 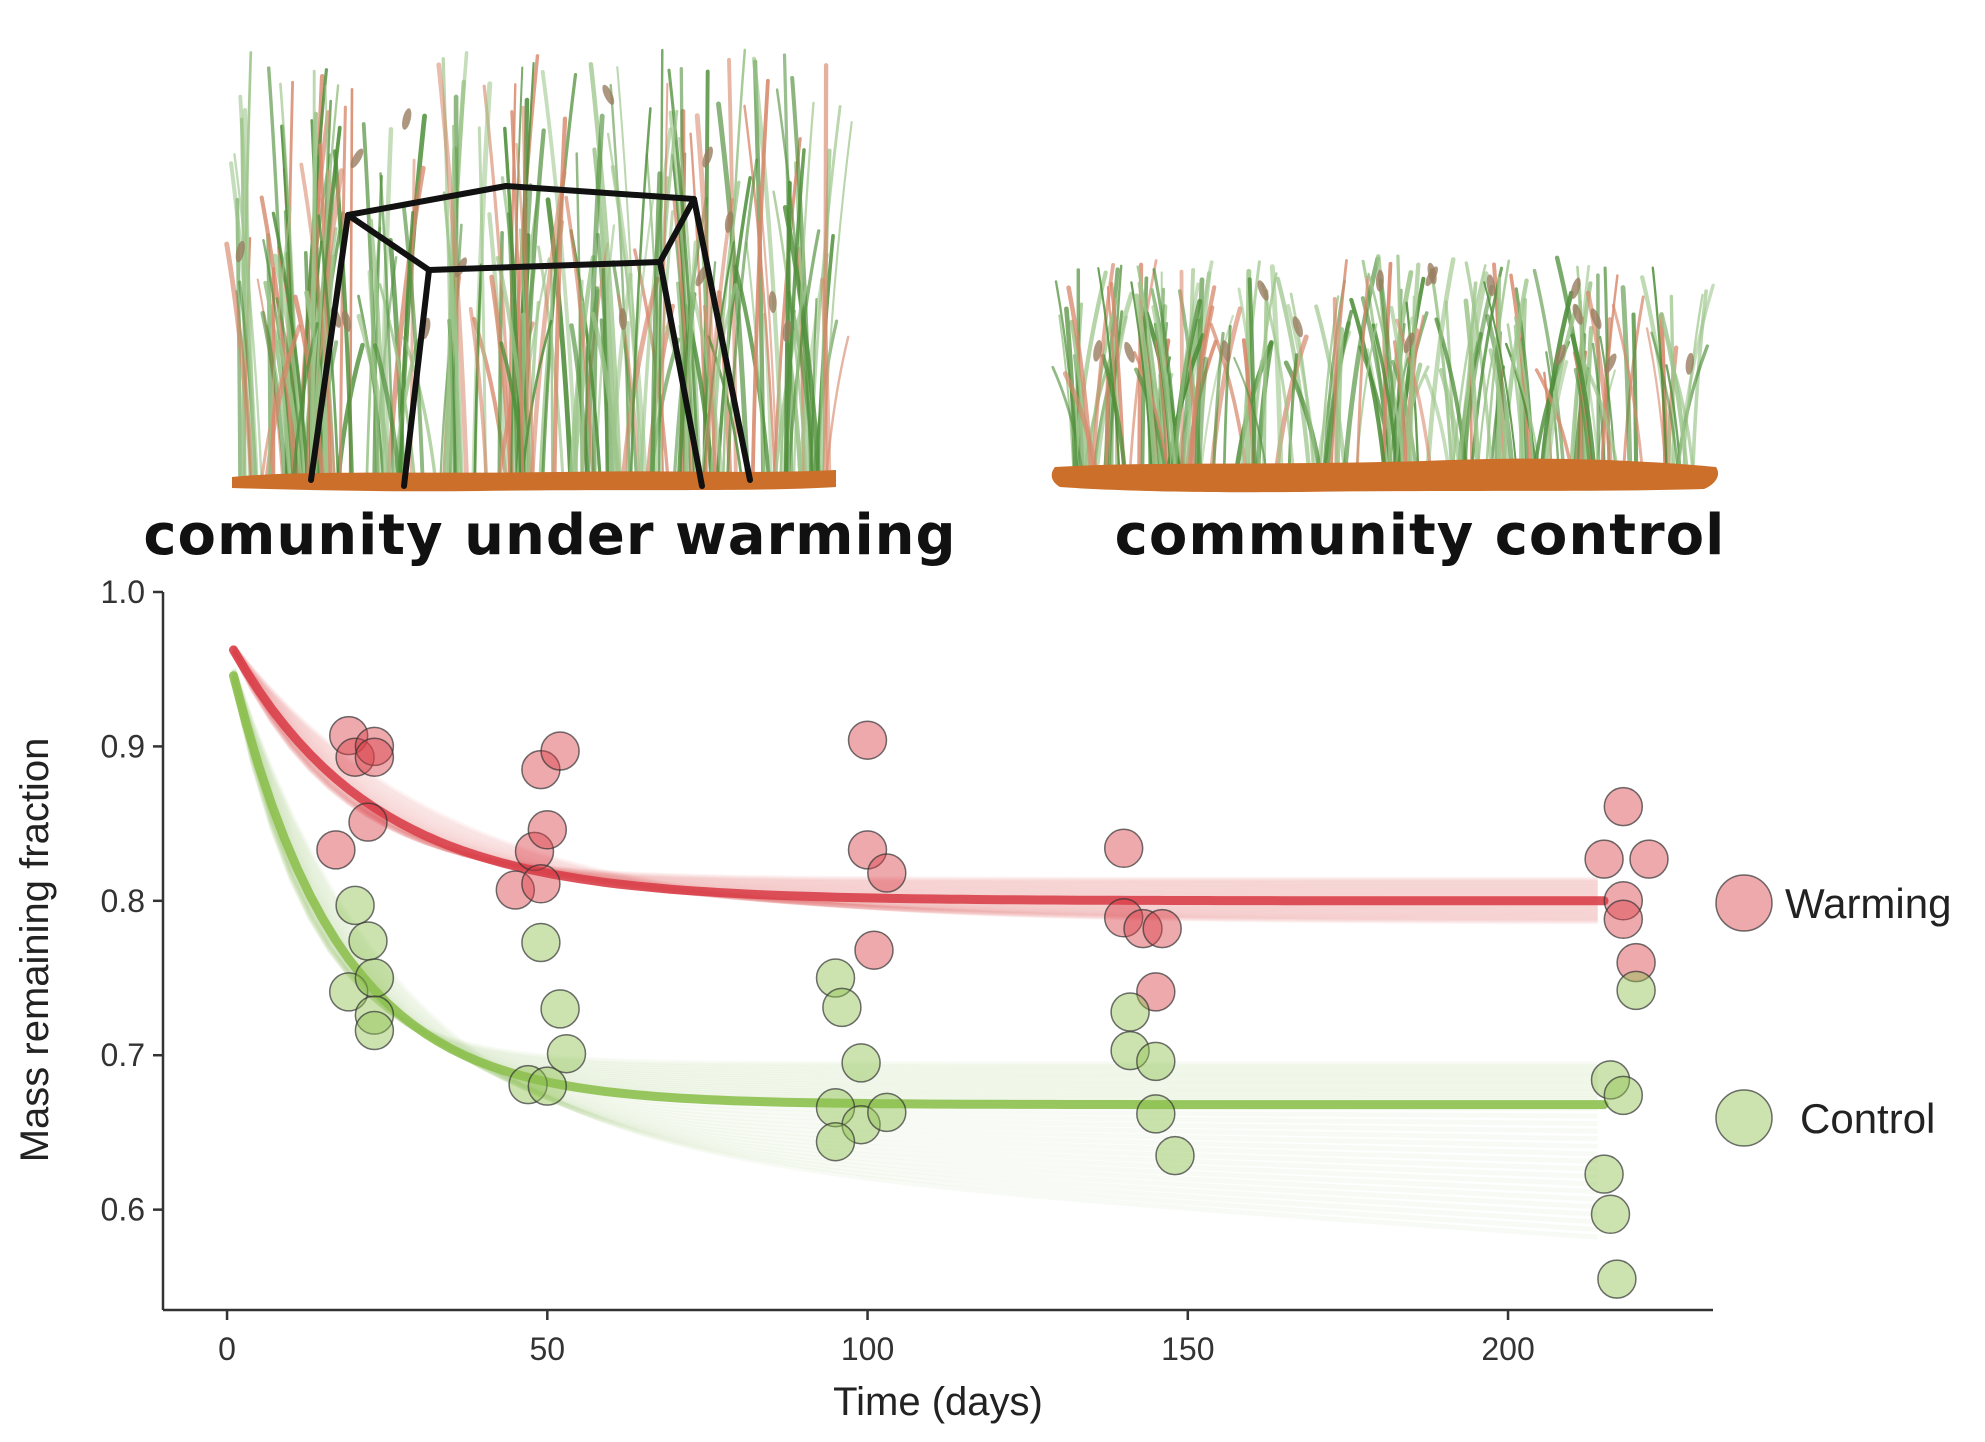 I want to click on legend-label-control: Control, so click(x=1867, y=1118).